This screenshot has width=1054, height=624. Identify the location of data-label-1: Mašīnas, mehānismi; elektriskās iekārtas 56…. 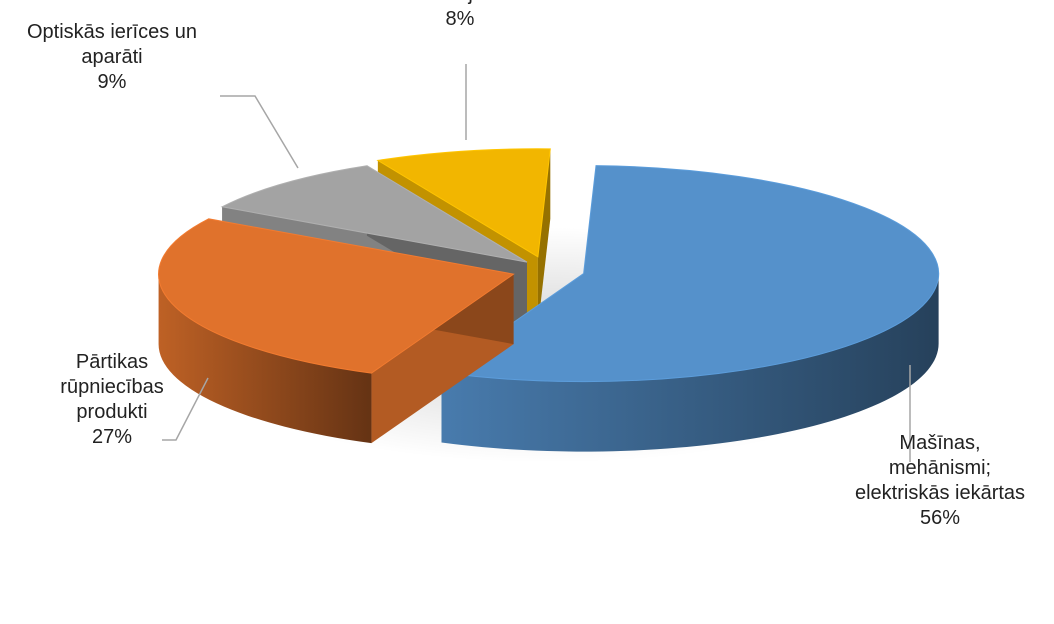
(940, 480).